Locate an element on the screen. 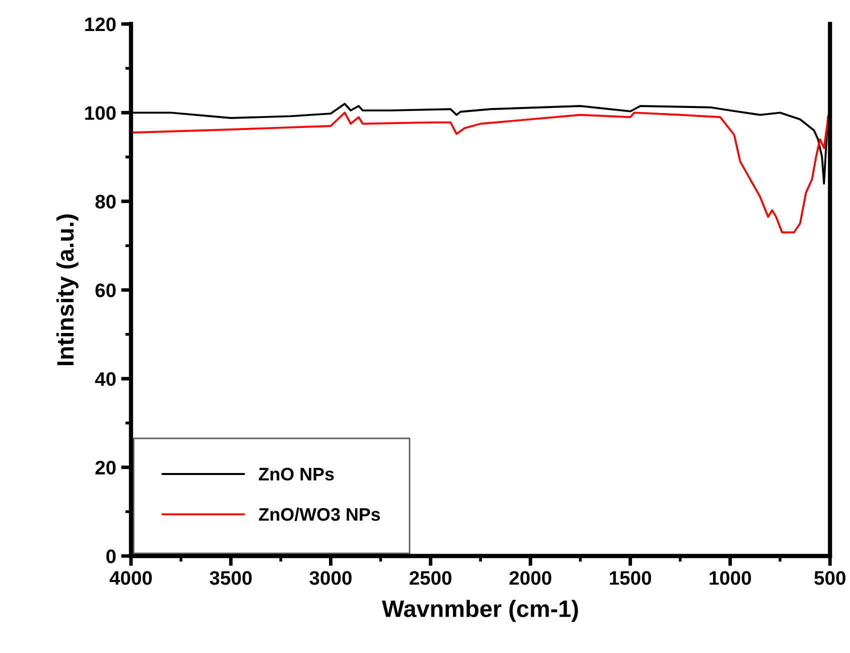 The image size is (850, 653). legend-label: ZnO NPs is located at coordinates (296, 474).